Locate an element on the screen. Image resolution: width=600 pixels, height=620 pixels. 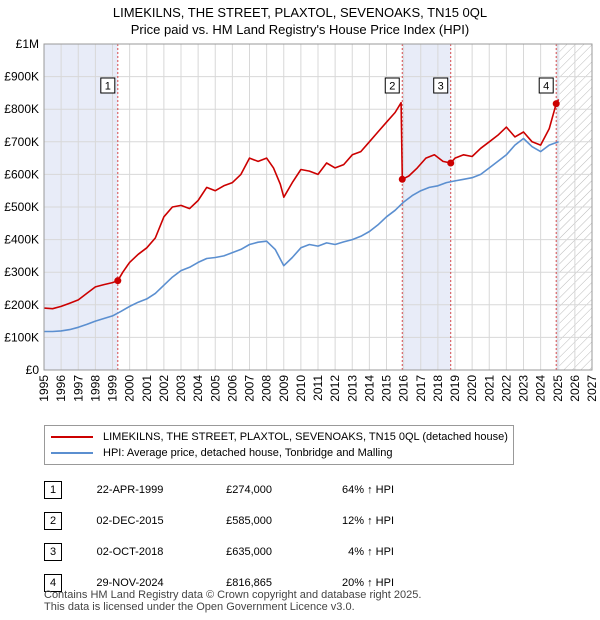
sale-label: 2 is located at coordinates (392, 87).